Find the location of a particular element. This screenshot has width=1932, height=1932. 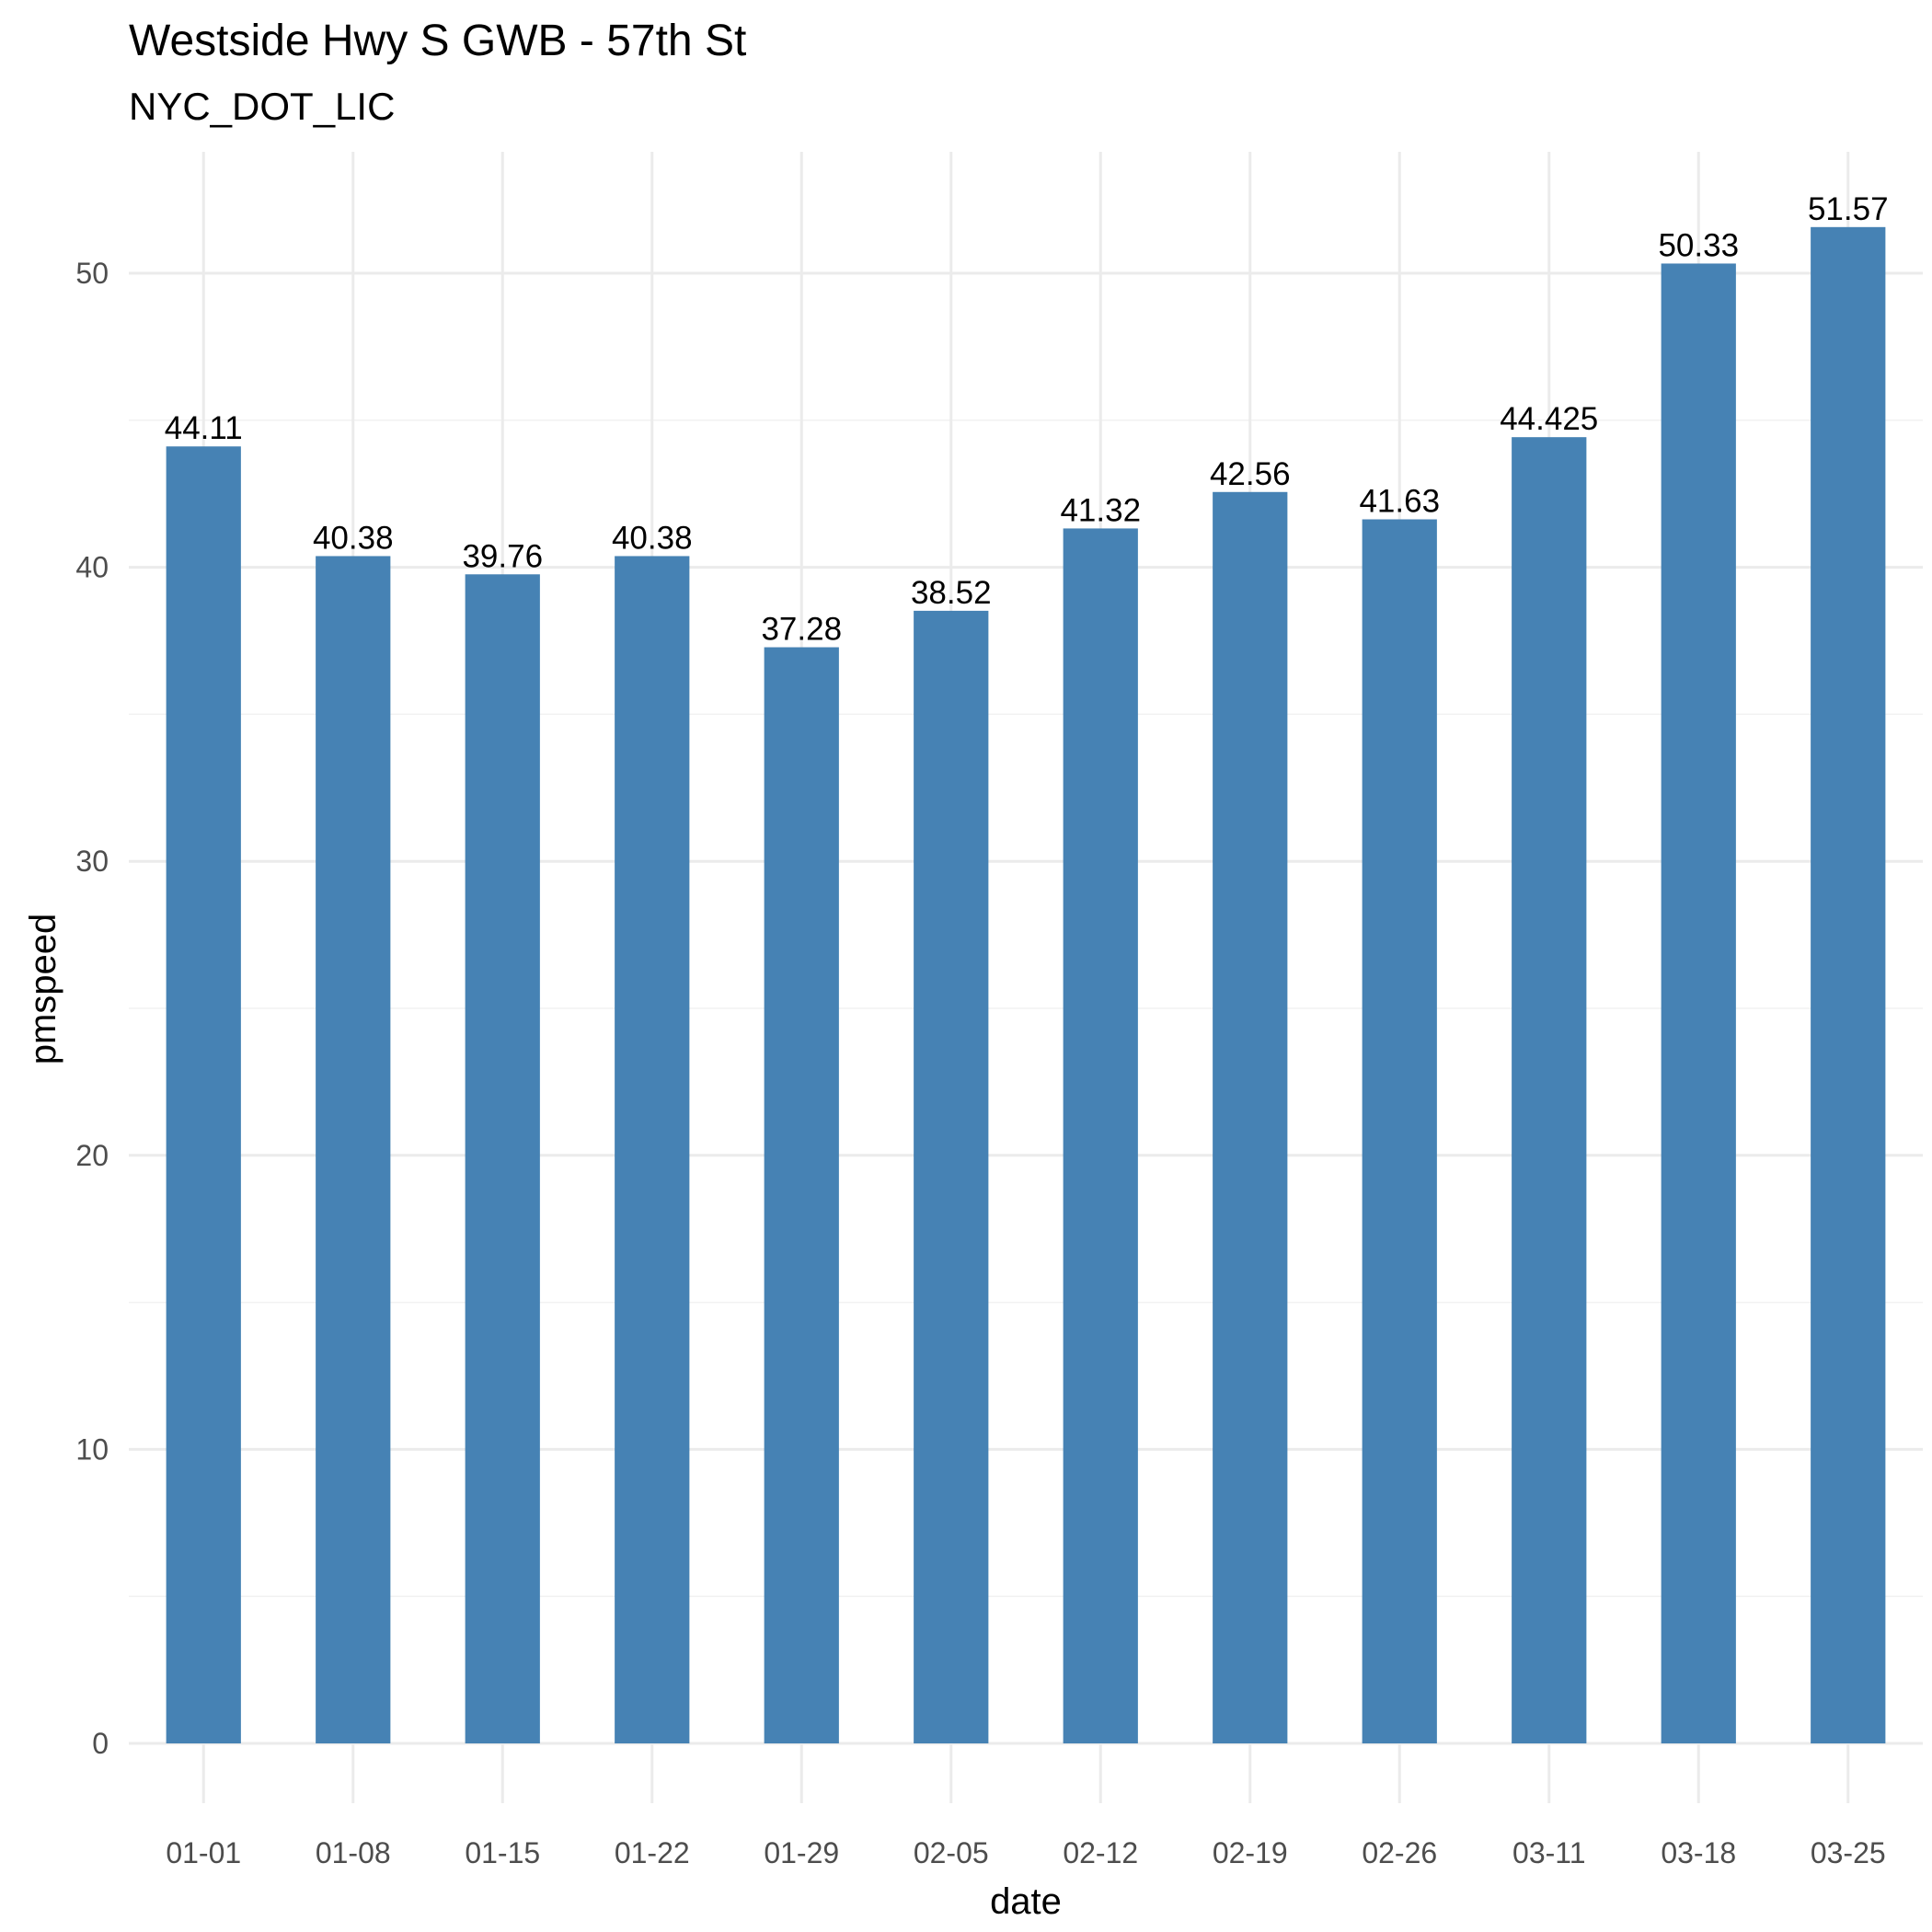

x-tick-label: 01-01 is located at coordinates (203, 1852).